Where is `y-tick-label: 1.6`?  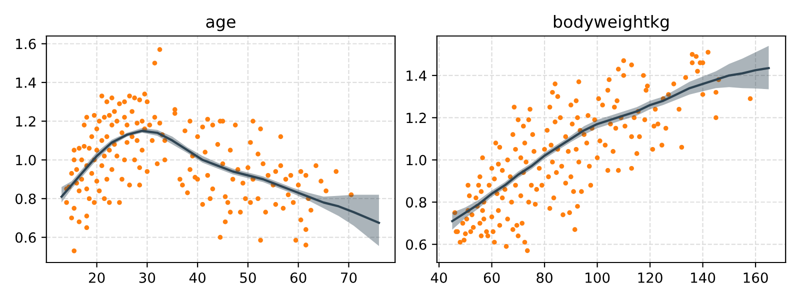 y-tick-label: 1.6 is located at coordinates (26, 44).